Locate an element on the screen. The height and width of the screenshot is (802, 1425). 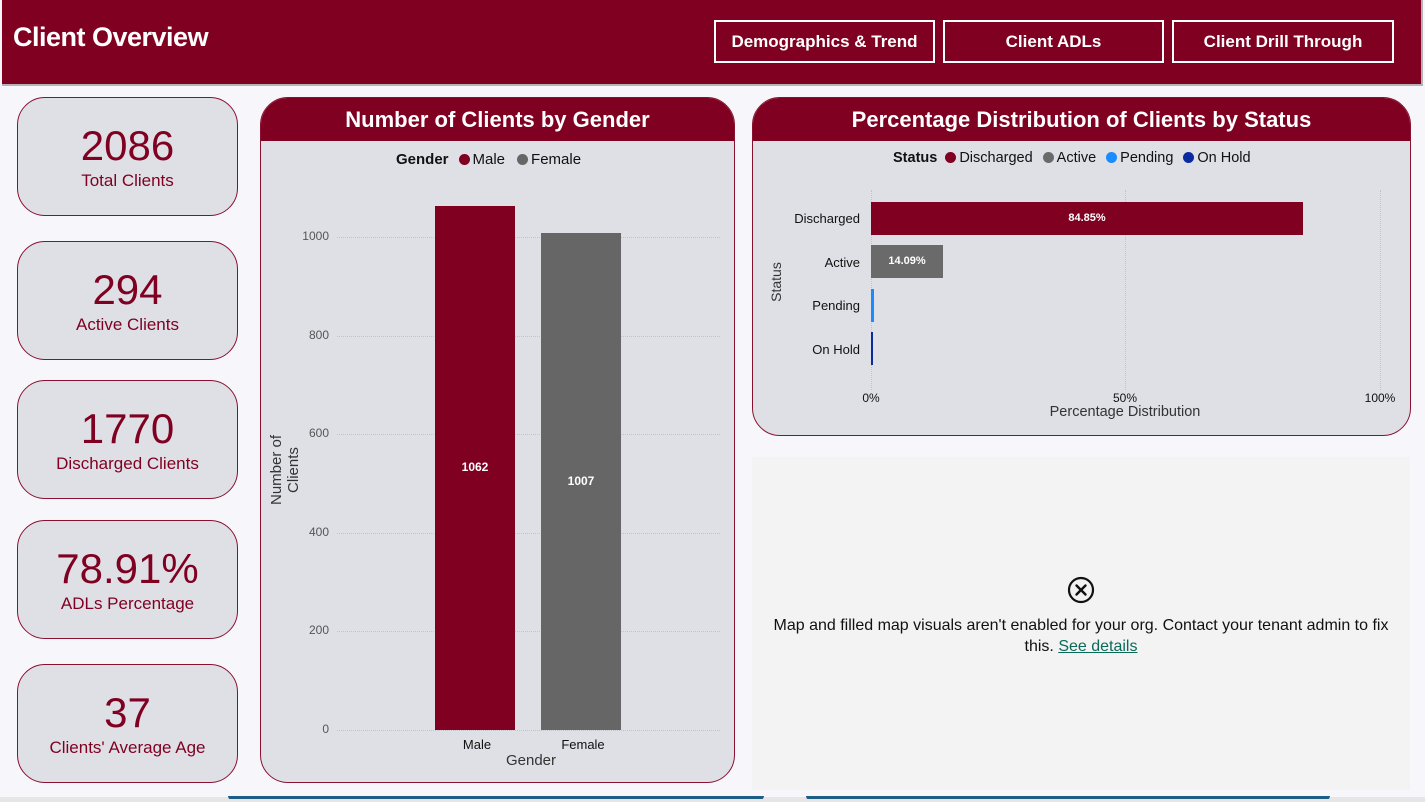
gender-chart-legend: Gender Male Female is located at coordinates (491, 159).